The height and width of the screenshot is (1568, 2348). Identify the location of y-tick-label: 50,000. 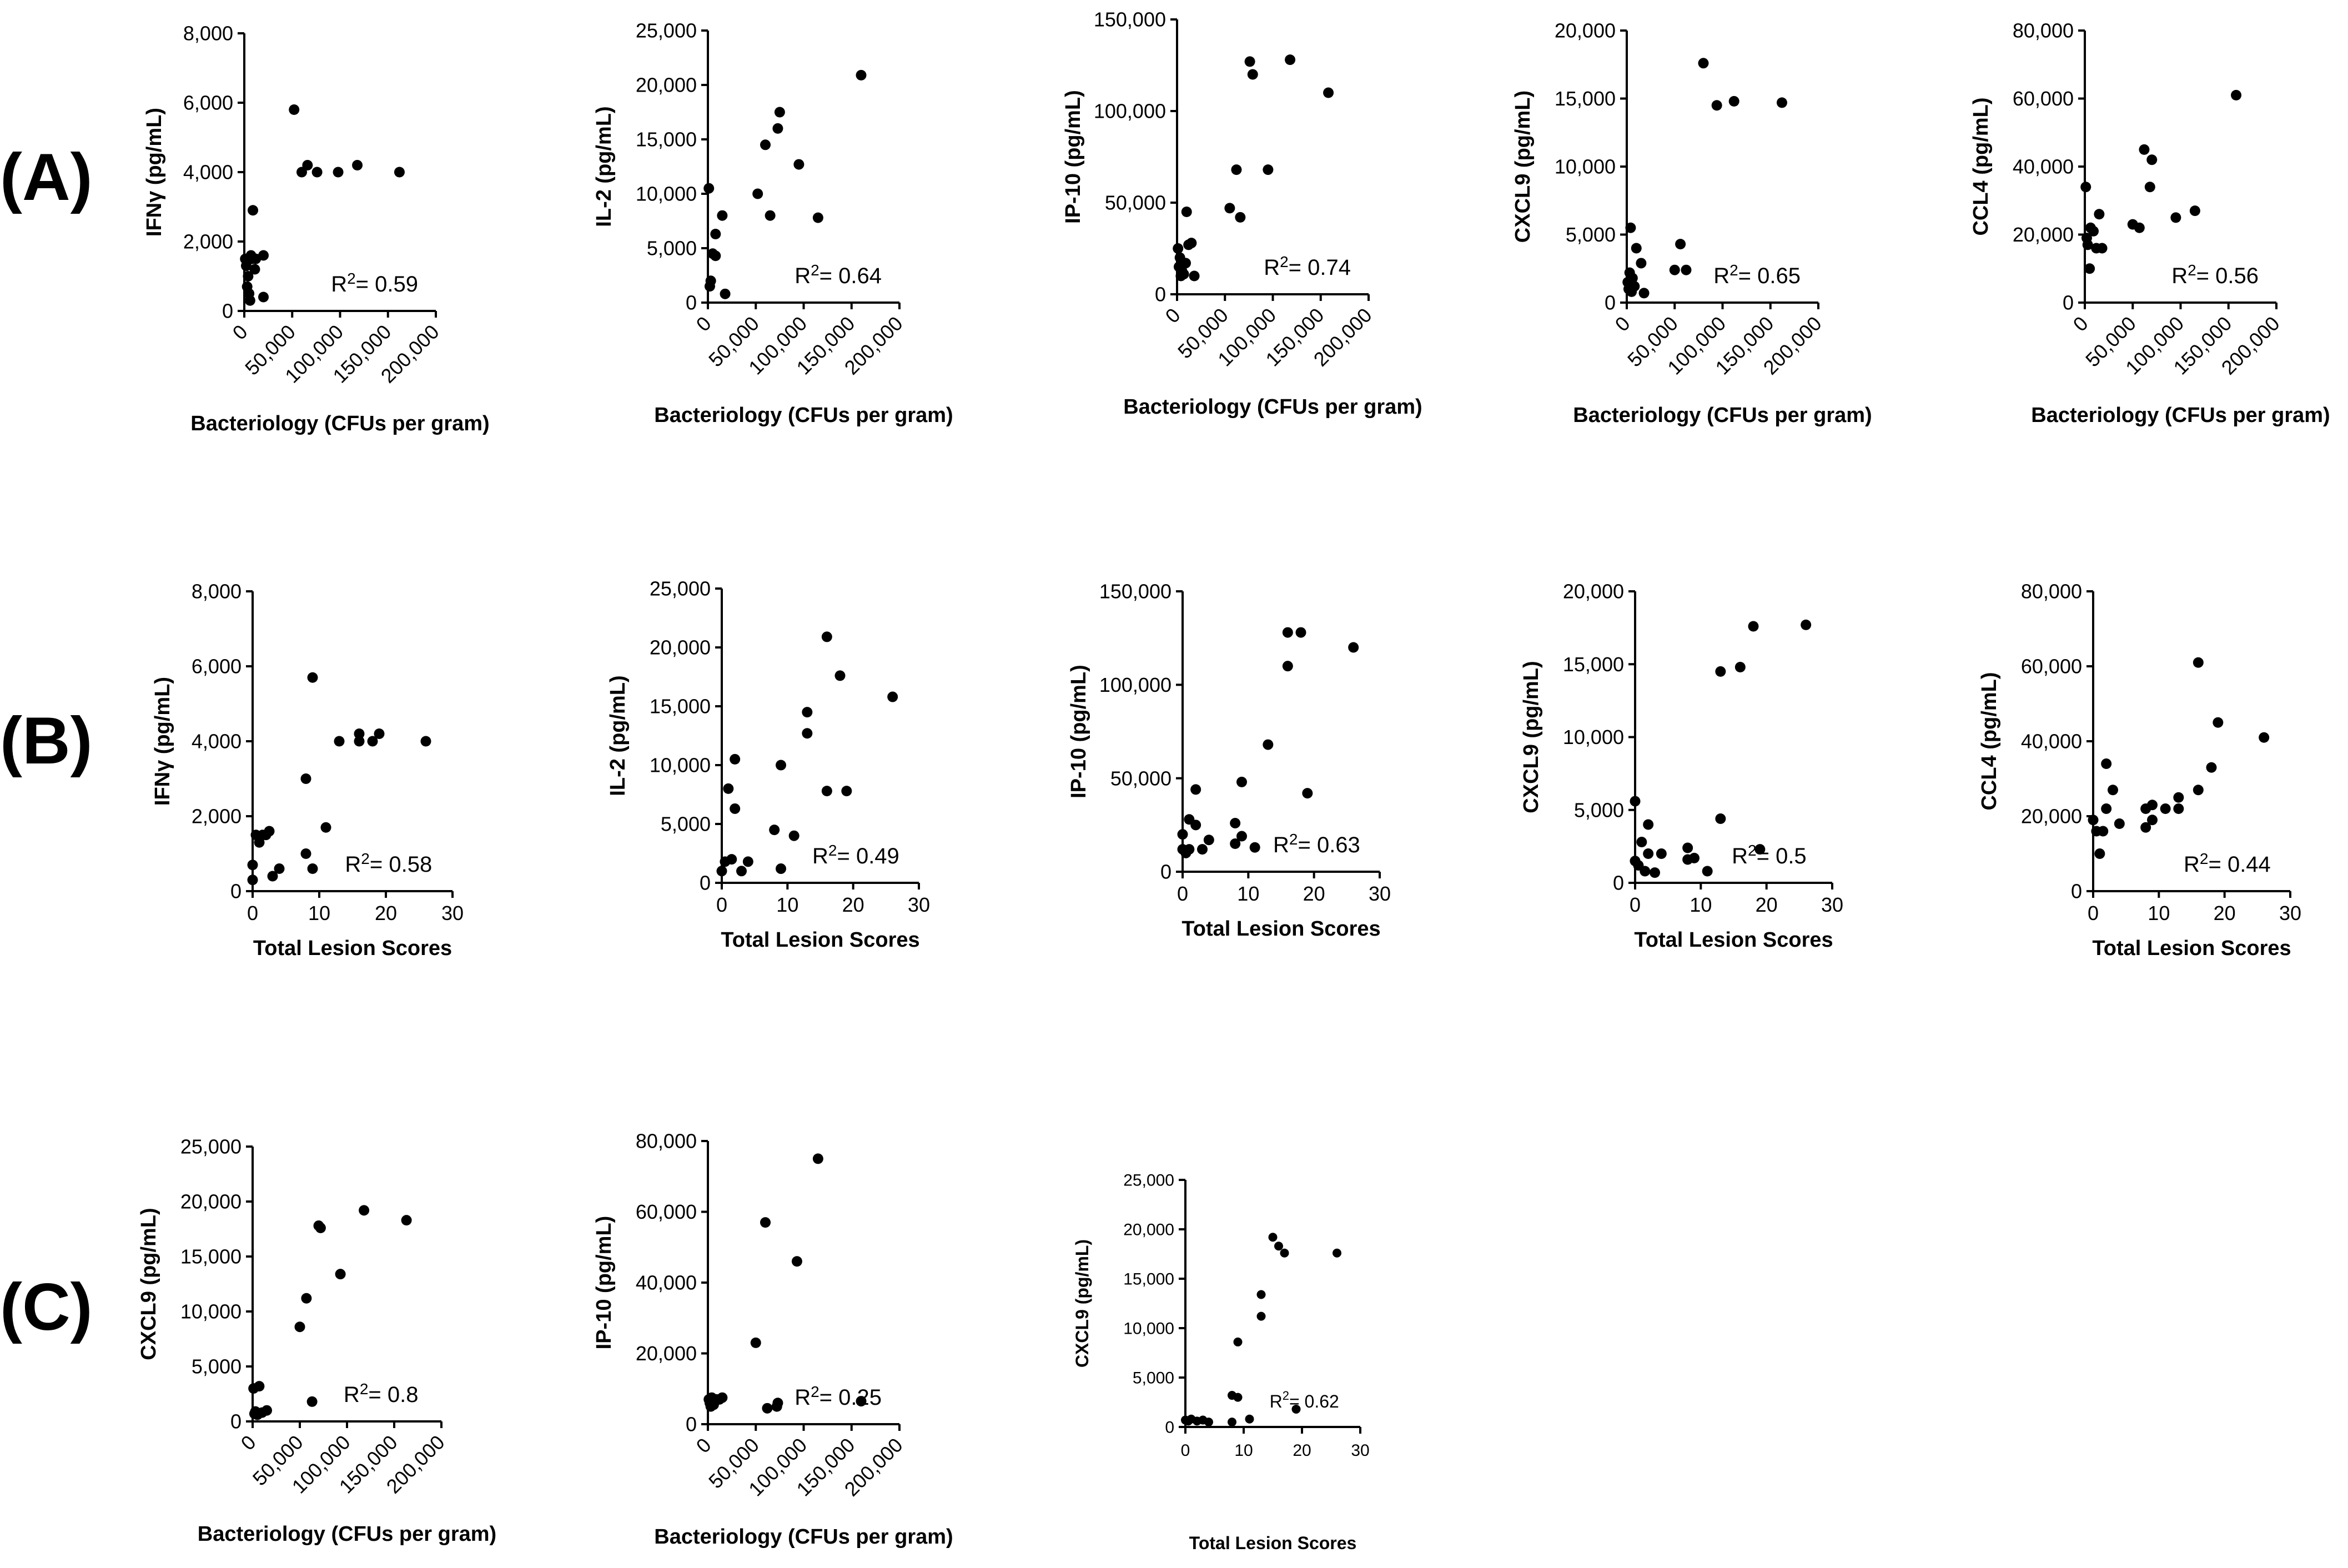
(1141, 778).